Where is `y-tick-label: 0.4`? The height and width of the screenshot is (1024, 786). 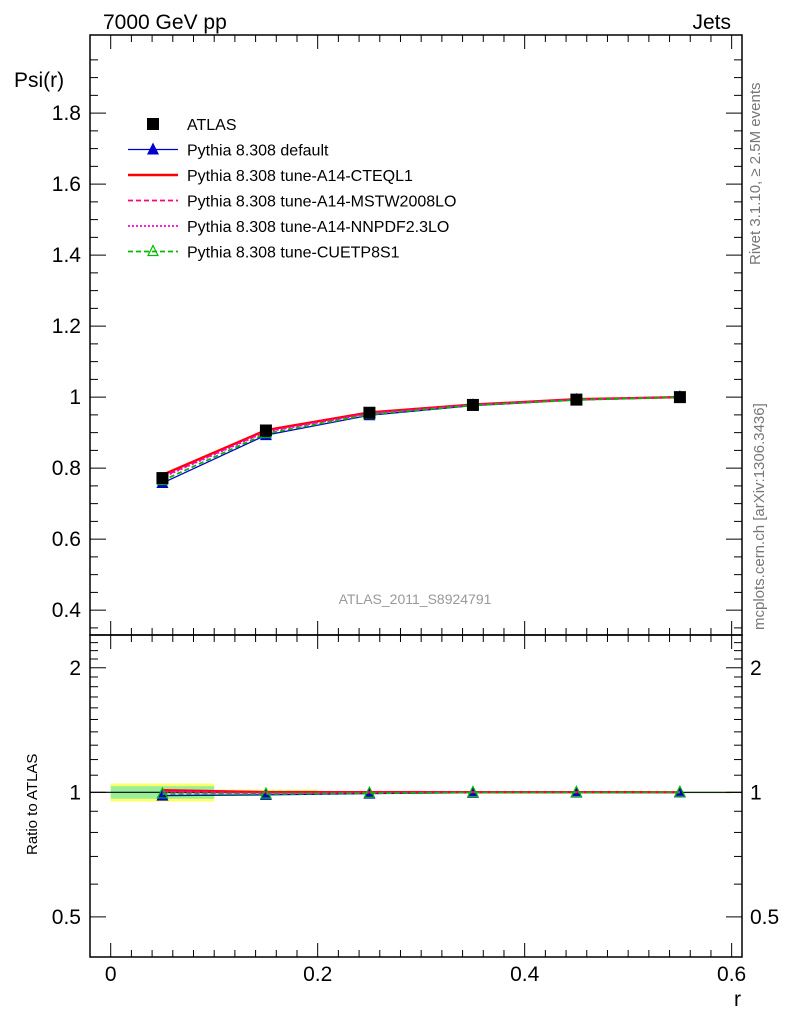 y-tick-label: 0.4 is located at coordinates (67, 610).